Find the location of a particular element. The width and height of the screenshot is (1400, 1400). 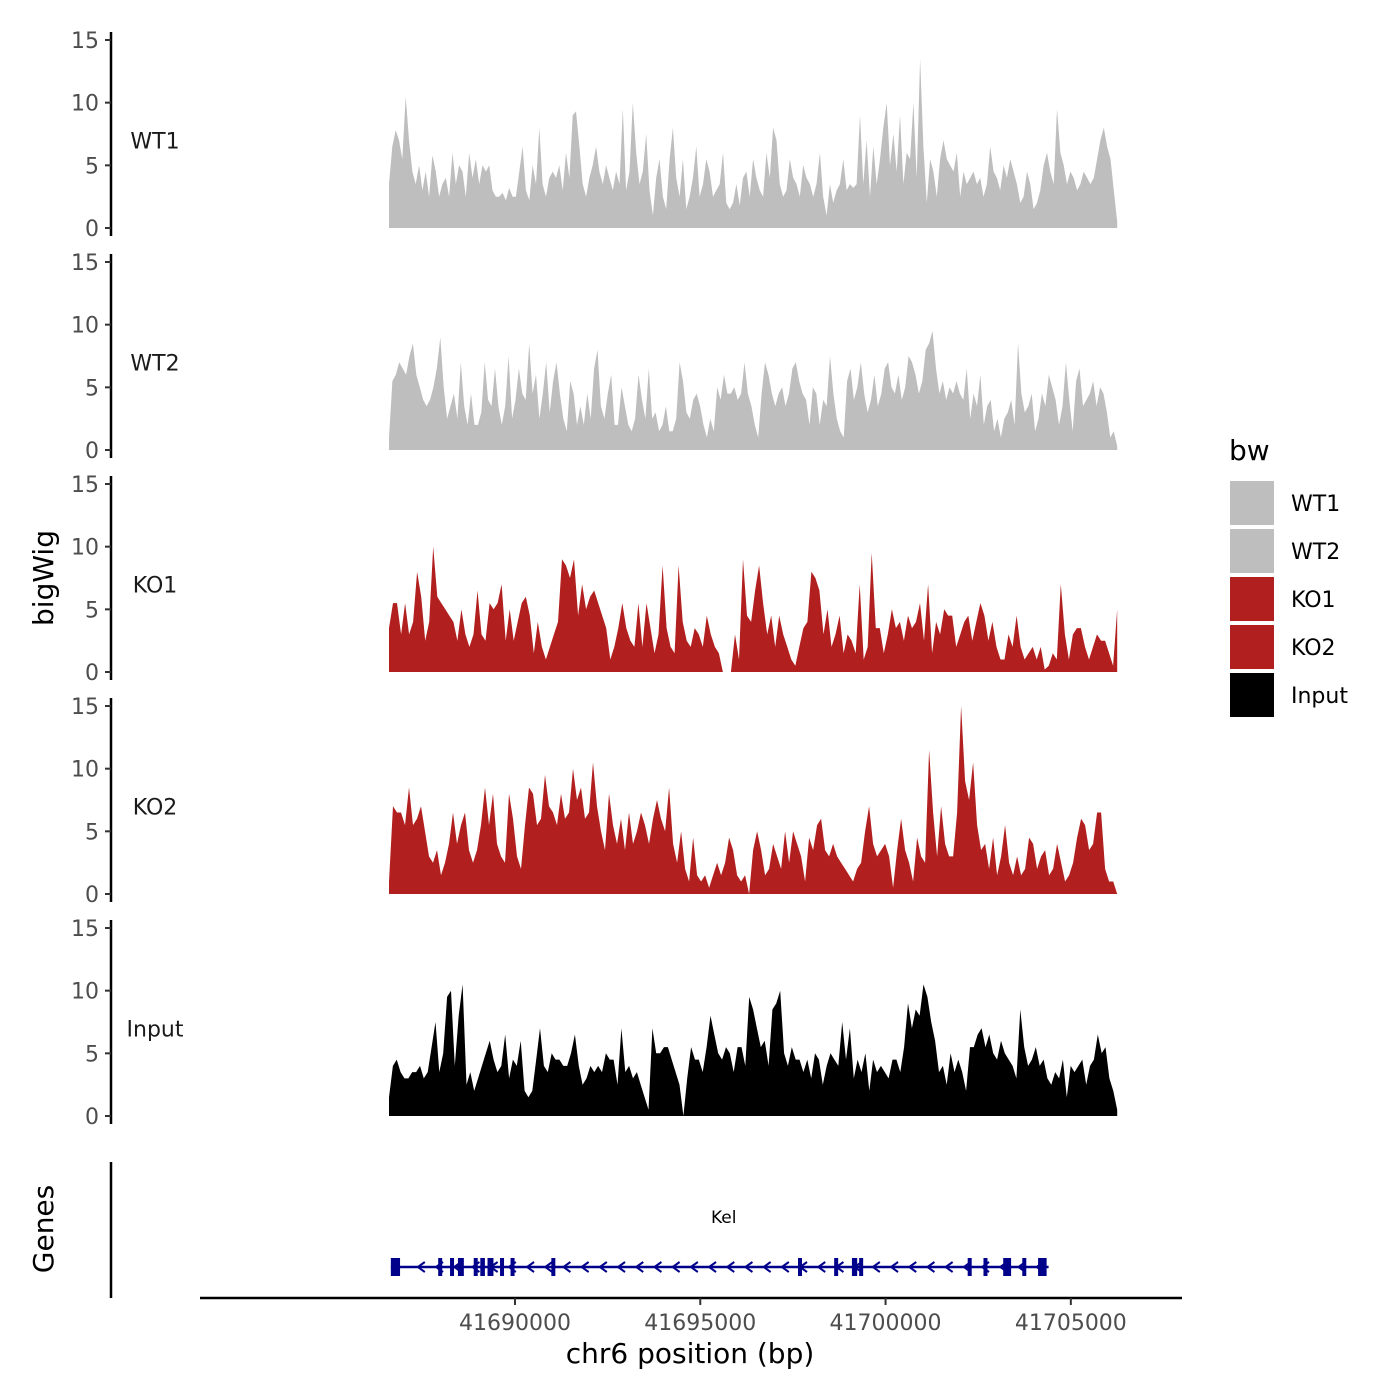

track-label: KO2 is located at coordinates (155, 807).